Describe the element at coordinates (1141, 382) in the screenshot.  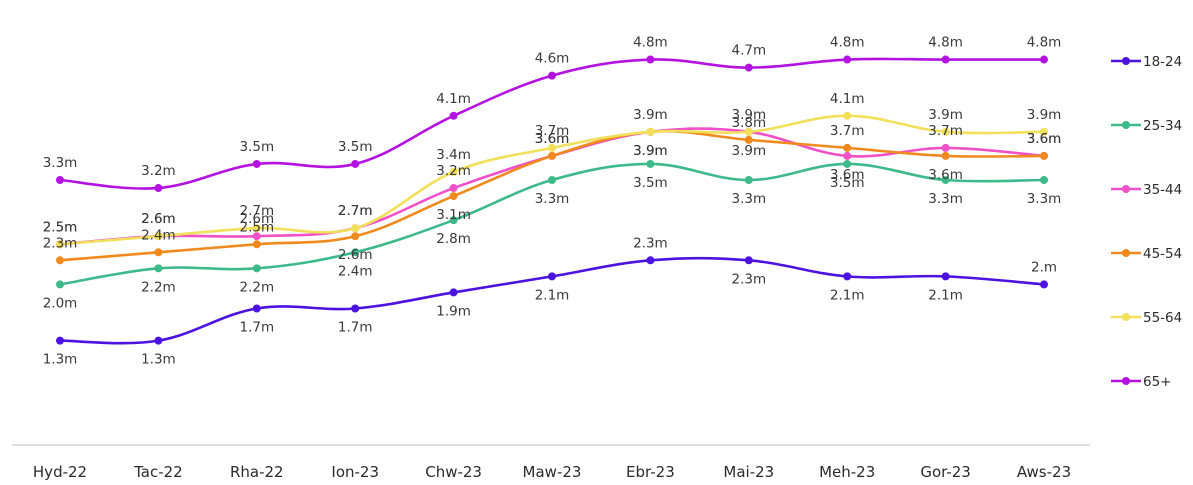
I see `legend-item-65+: 65+` at that location.